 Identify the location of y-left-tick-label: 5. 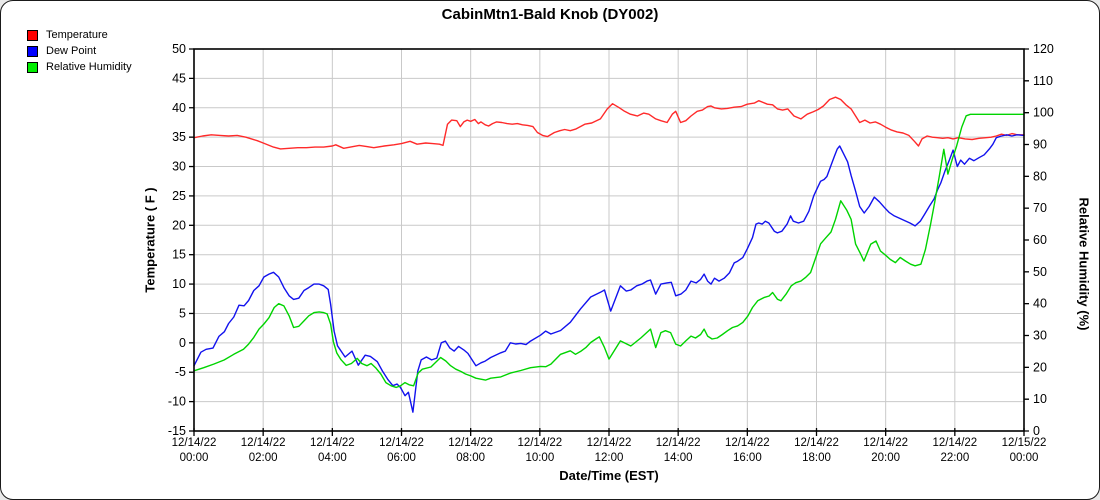
(182, 313).